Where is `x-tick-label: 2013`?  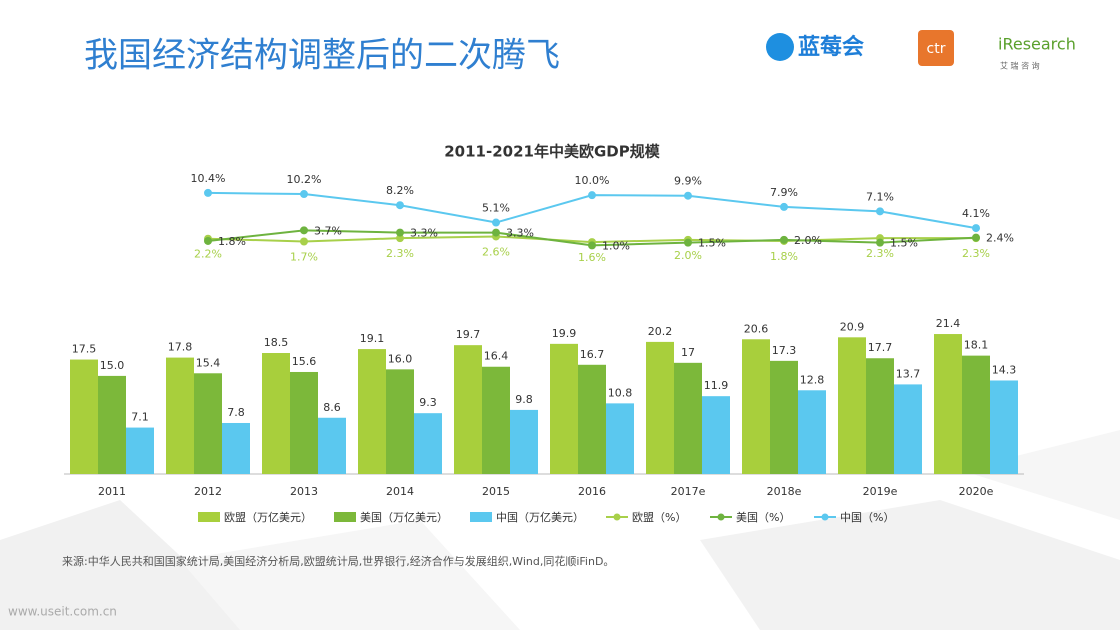 x-tick-label: 2013 is located at coordinates (304, 491).